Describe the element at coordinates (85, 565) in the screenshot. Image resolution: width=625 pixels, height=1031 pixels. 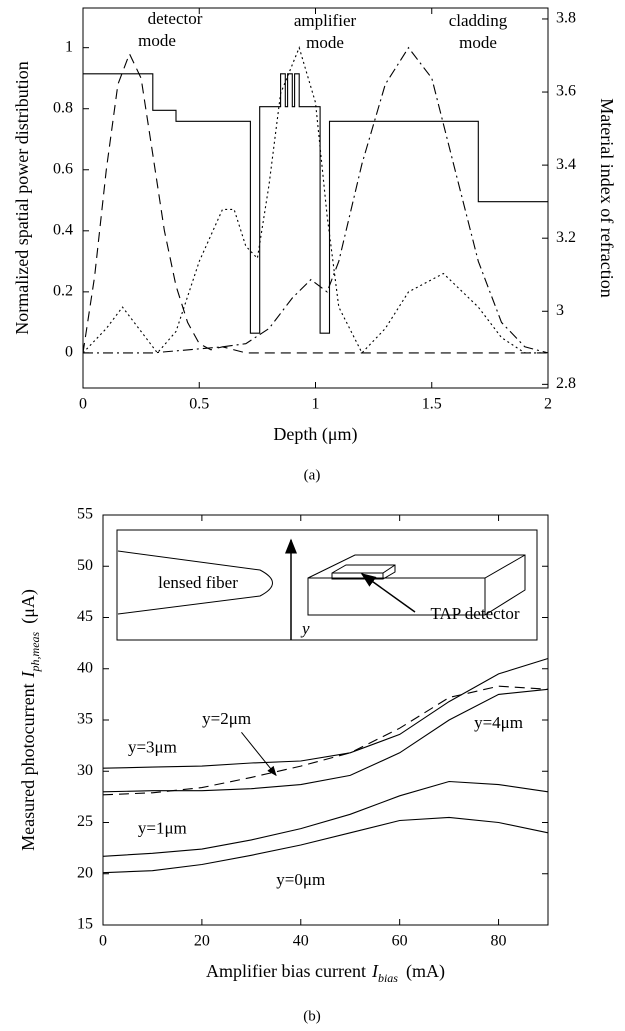
I see `y-tick-label: 50` at that location.